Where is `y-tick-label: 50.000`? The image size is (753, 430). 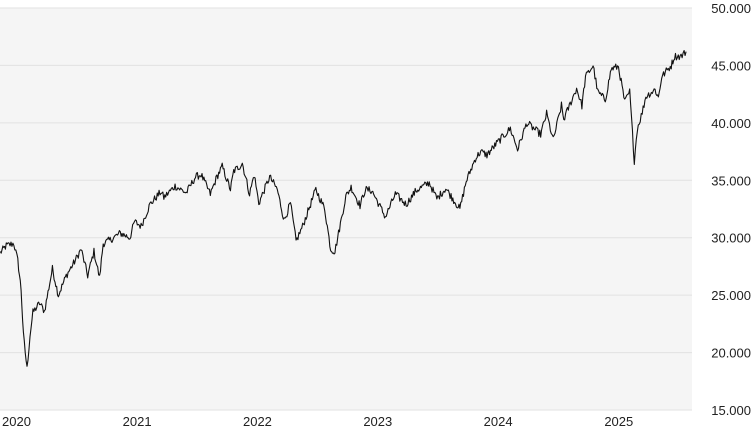 y-tick-label: 50.000 is located at coordinates (731, 8).